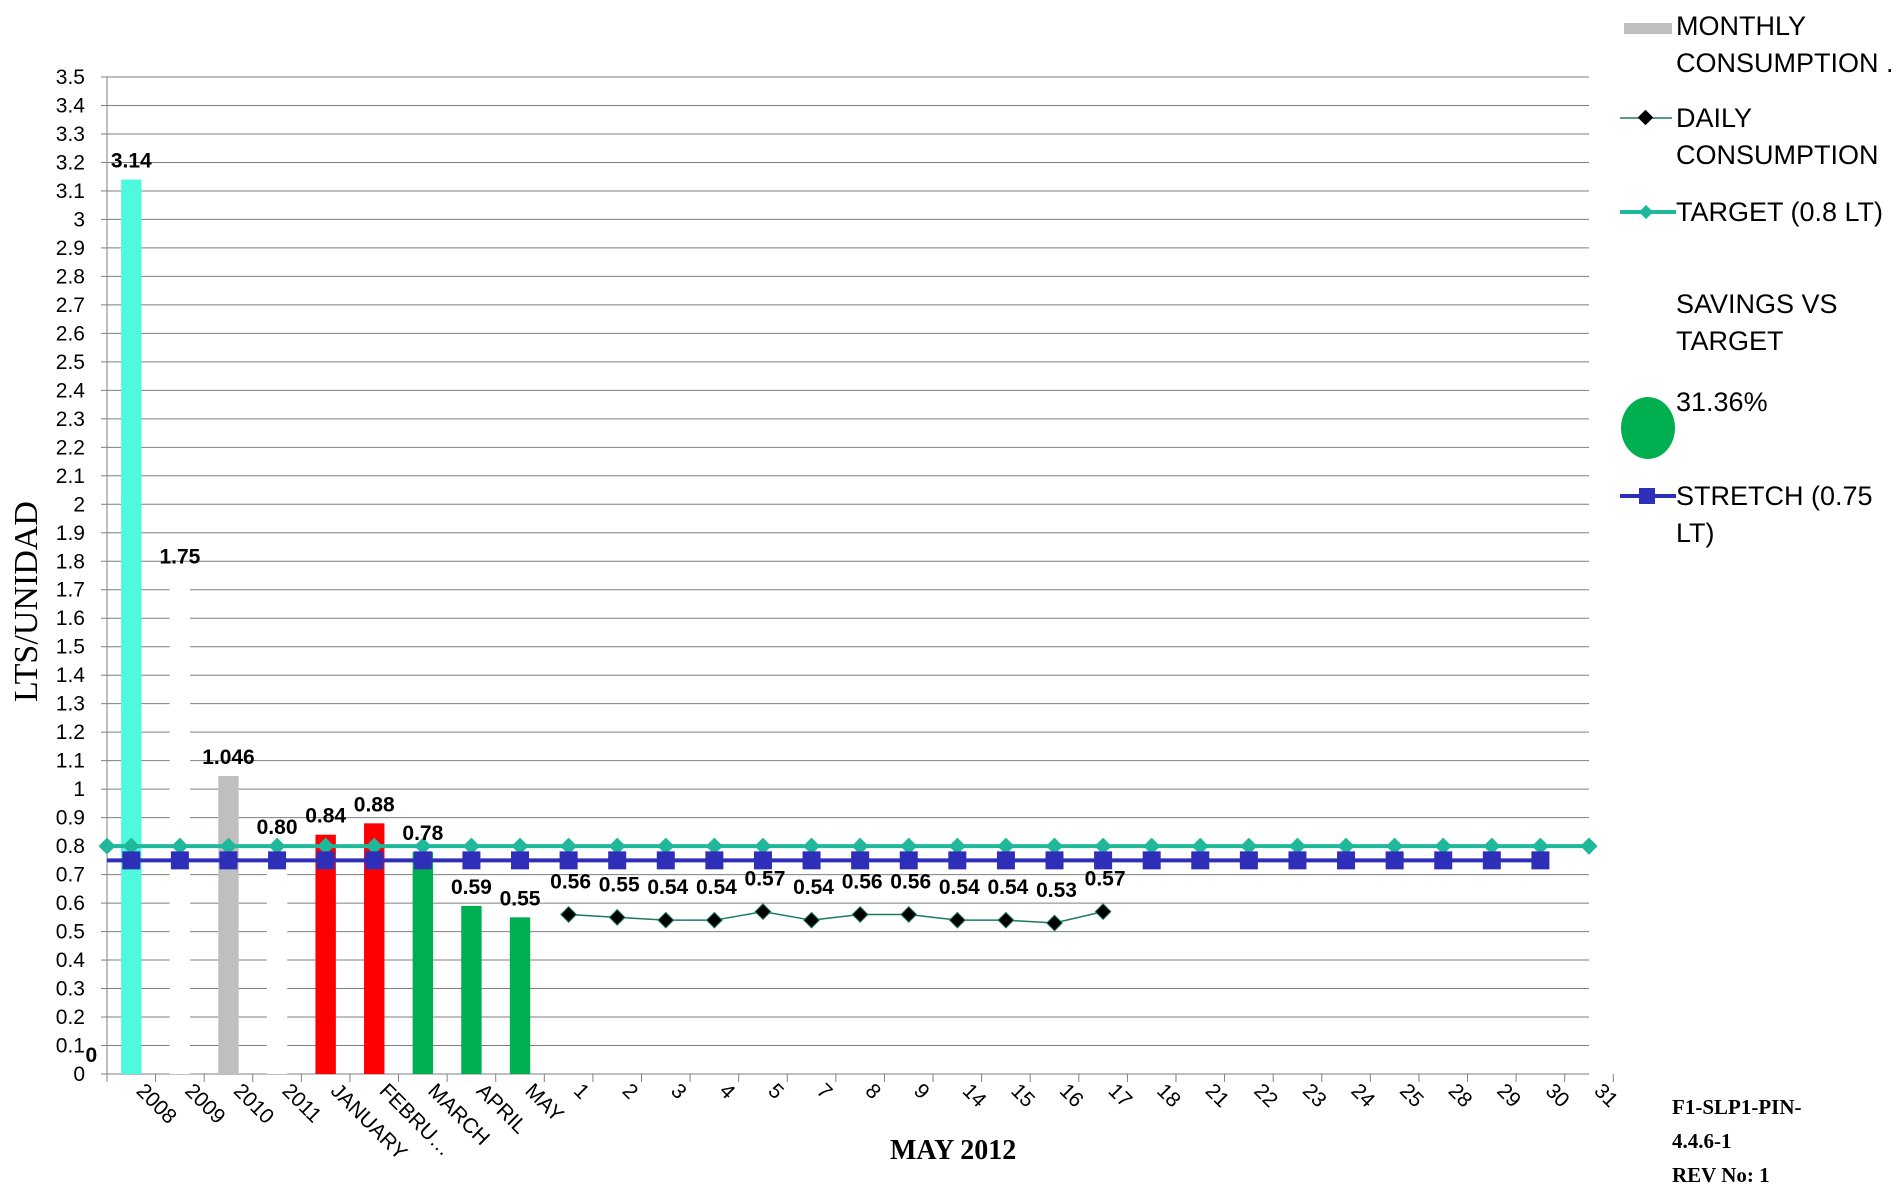 The width and height of the screenshot is (1899, 1192). Describe the element at coordinates (70, 846) in the screenshot. I see `y-tick-label: 0.8` at that location.